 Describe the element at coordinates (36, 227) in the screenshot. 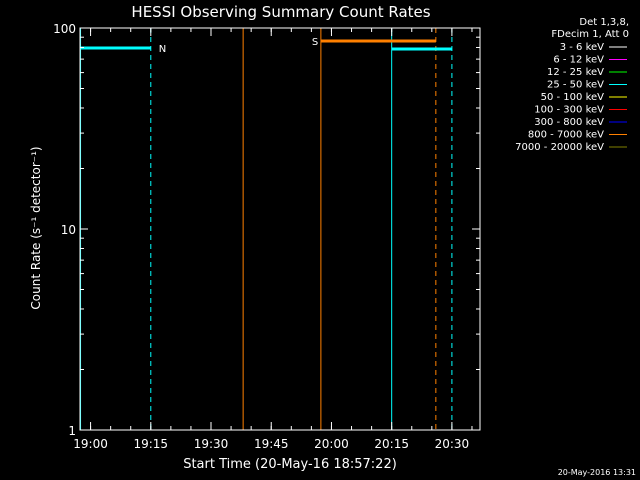

I see `y-axis-label: Count Rate (s⁻¹ detector⁻¹)` at that location.